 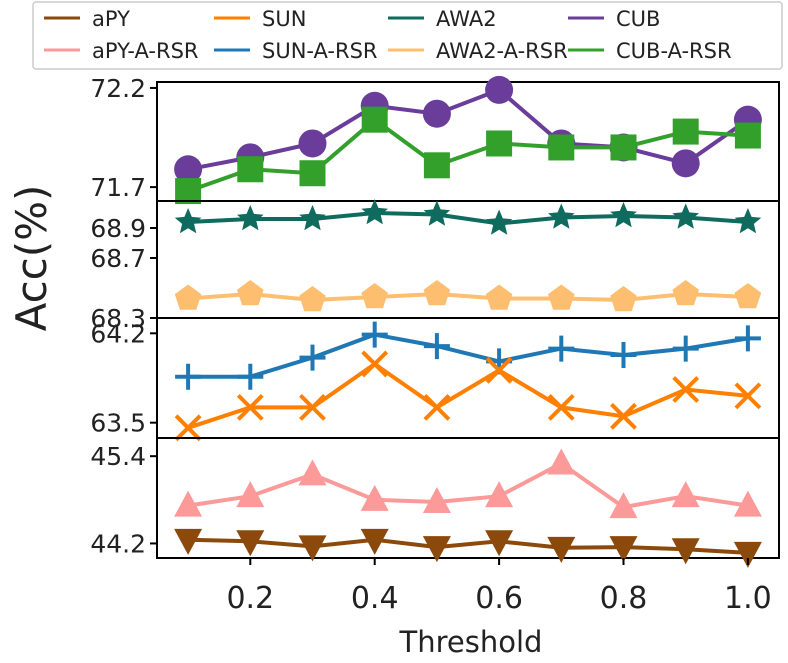 What do you see at coordinates (118, 187) in the screenshot?
I see `panel-1-ytick-label: 71.7` at bounding box center [118, 187].